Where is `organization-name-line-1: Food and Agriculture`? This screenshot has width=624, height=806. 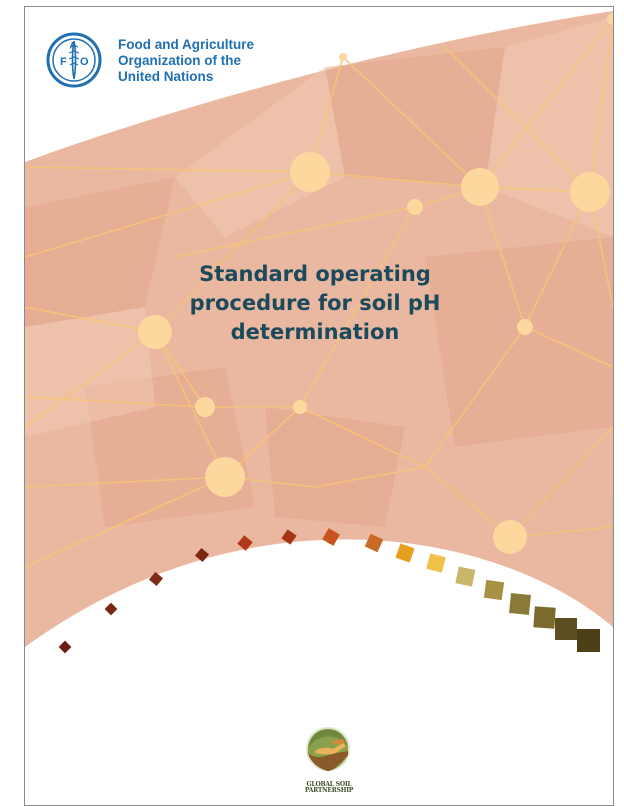 organization-name-line-1: Food and Agriculture is located at coordinates (186, 44).